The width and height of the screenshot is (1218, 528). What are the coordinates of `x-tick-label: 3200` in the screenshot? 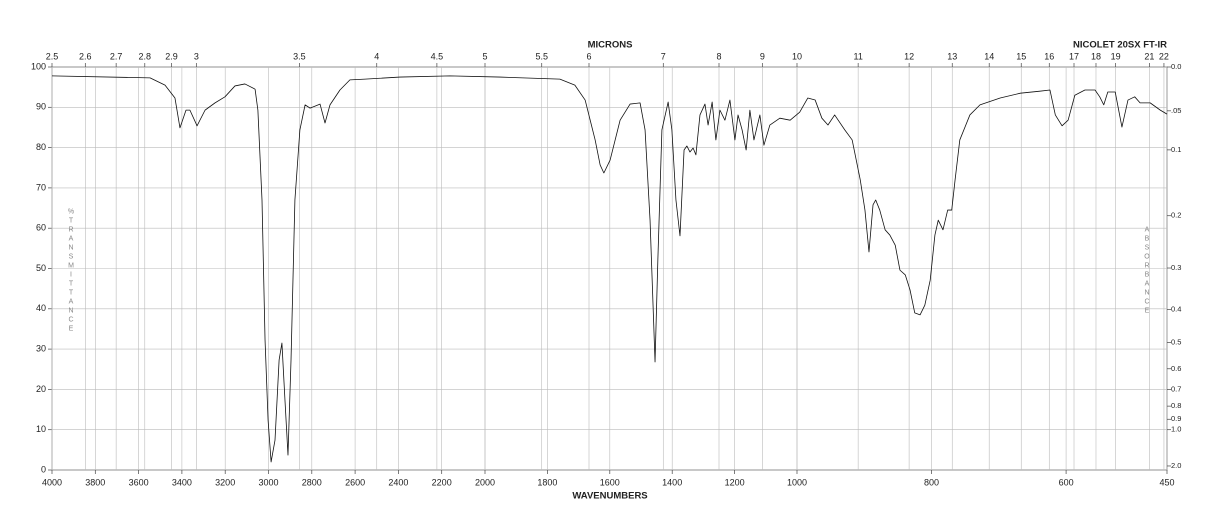 It's located at (225, 482).